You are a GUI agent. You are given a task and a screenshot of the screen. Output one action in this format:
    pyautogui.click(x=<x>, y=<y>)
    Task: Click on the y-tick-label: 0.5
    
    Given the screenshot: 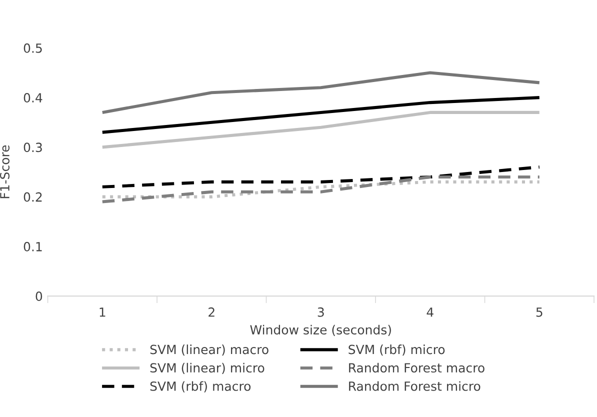 What is the action you would take?
    pyautogui.click(x=33, y=48)
    